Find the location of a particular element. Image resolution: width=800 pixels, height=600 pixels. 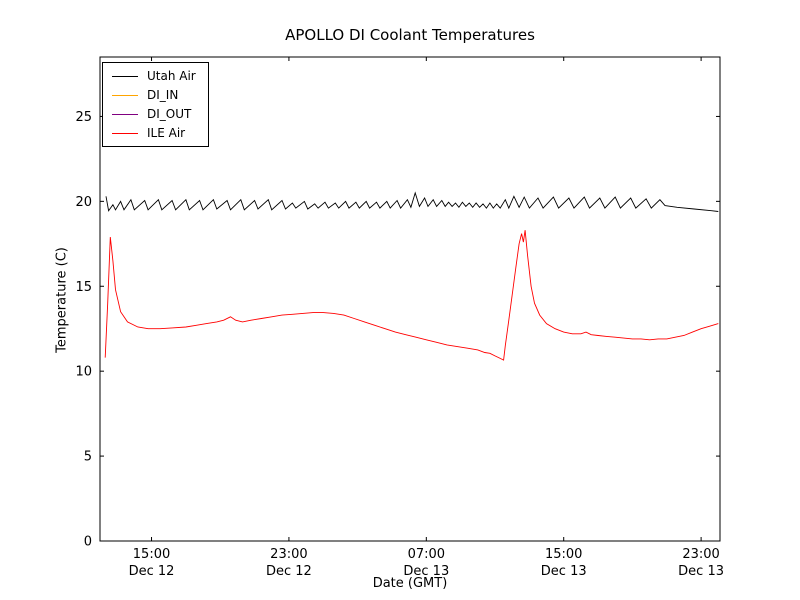

series-utah-air is located at coordinates (412, 201).